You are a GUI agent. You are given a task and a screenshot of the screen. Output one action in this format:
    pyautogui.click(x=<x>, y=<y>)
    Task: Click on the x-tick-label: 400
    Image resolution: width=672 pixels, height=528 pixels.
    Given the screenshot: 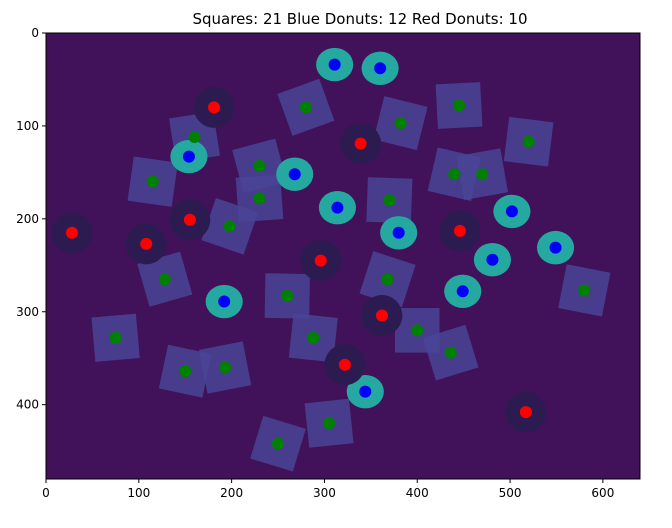 What is the action you would take?
    pyautogui.click(x=417, y=493)
    